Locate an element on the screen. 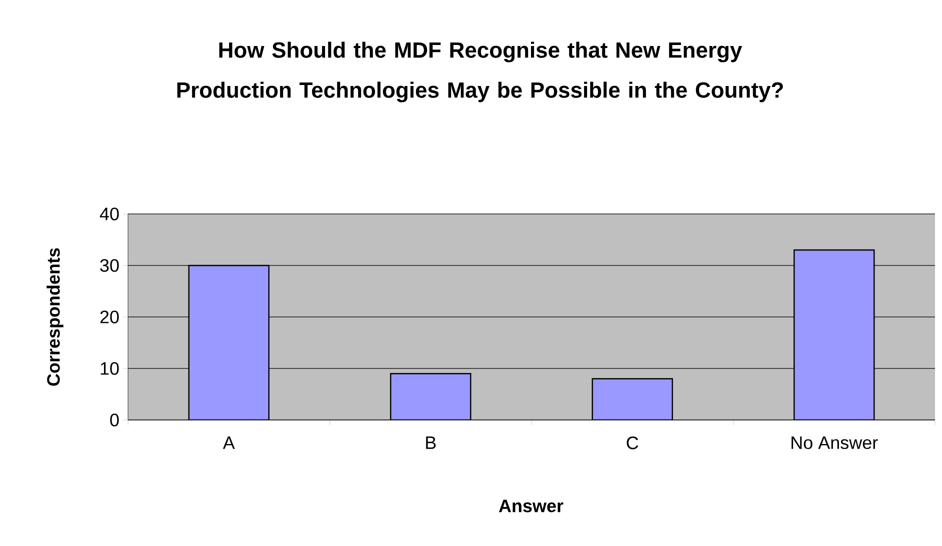 The height and width of the screenshot is (546, 942). y-tick-label: 0 is located at coordinates (114, 420).